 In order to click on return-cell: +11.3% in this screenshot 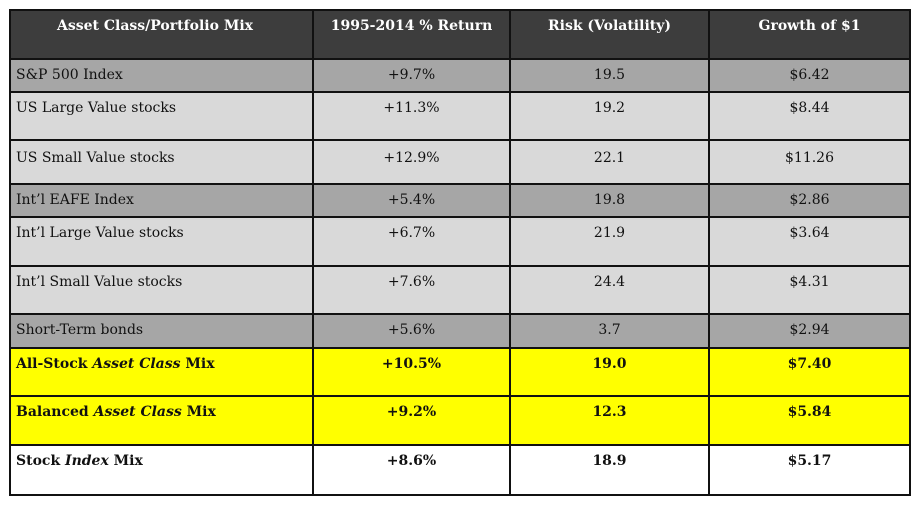, I will do `click(411, 116)`.